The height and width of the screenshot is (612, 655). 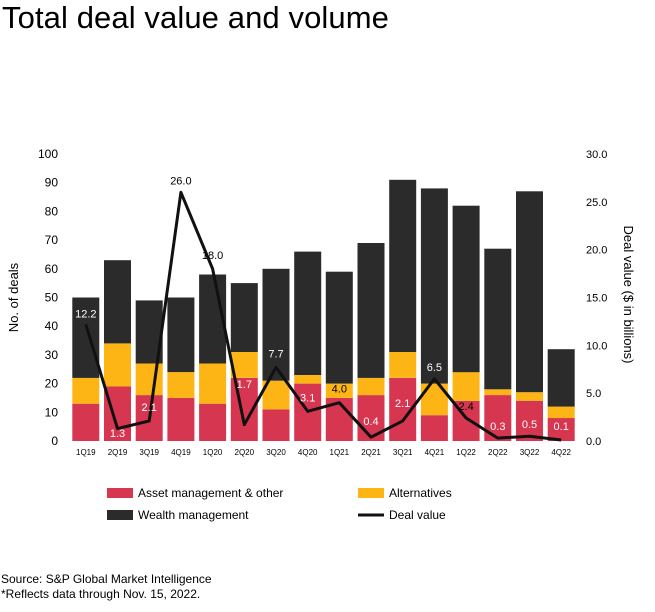 What do you see at coordinates (52, 298) in the screenshot?
I see `y-tick-label: 50` at bounding box center [52, 298].